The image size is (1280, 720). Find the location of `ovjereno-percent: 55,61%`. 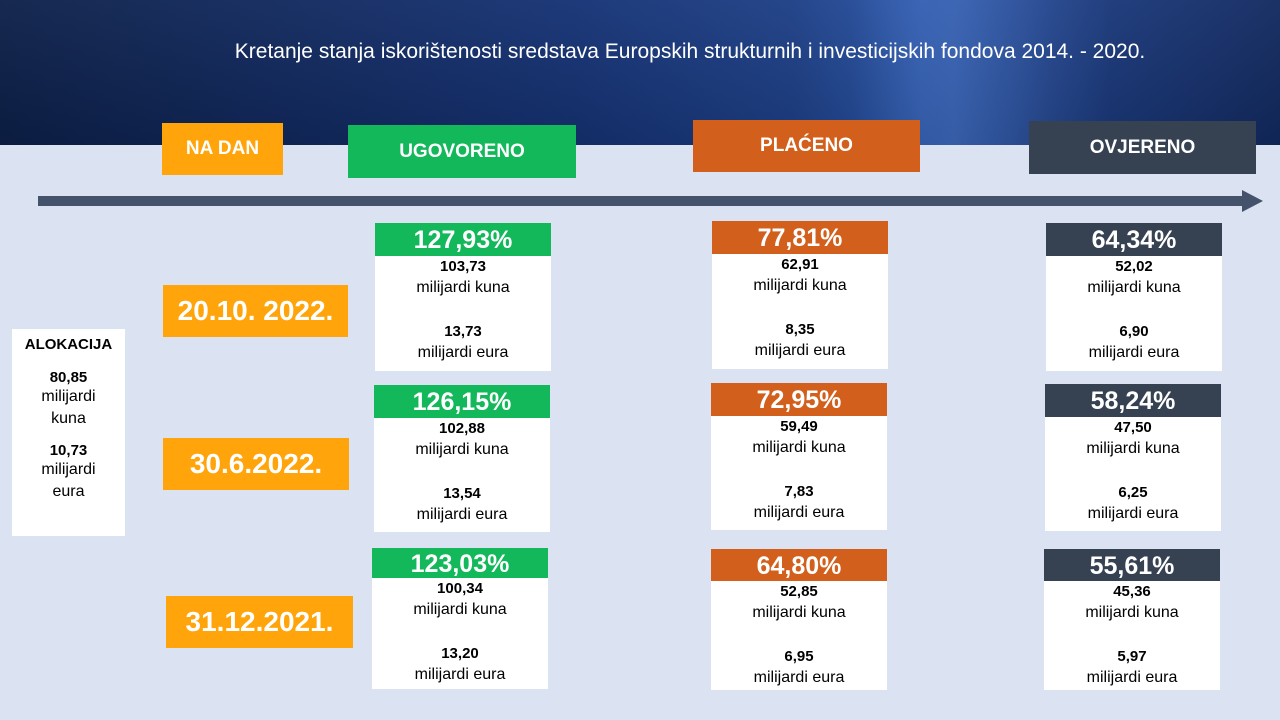

ovjereno-percent: 55,61% is located at coordinates (1132, 565).